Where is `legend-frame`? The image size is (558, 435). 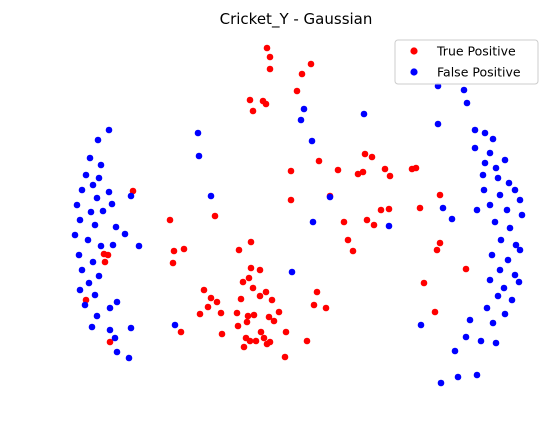 legend-frame is located at coordinates (466, 62).